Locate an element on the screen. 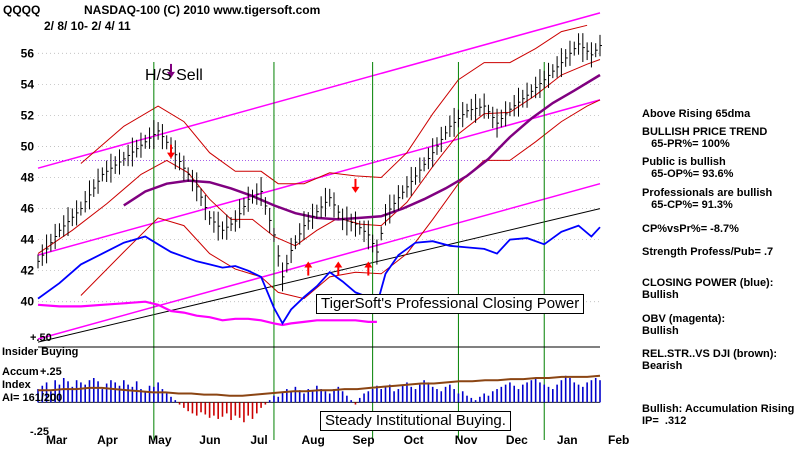  x-tick-label: Nov is located at coordinates (466, 440).